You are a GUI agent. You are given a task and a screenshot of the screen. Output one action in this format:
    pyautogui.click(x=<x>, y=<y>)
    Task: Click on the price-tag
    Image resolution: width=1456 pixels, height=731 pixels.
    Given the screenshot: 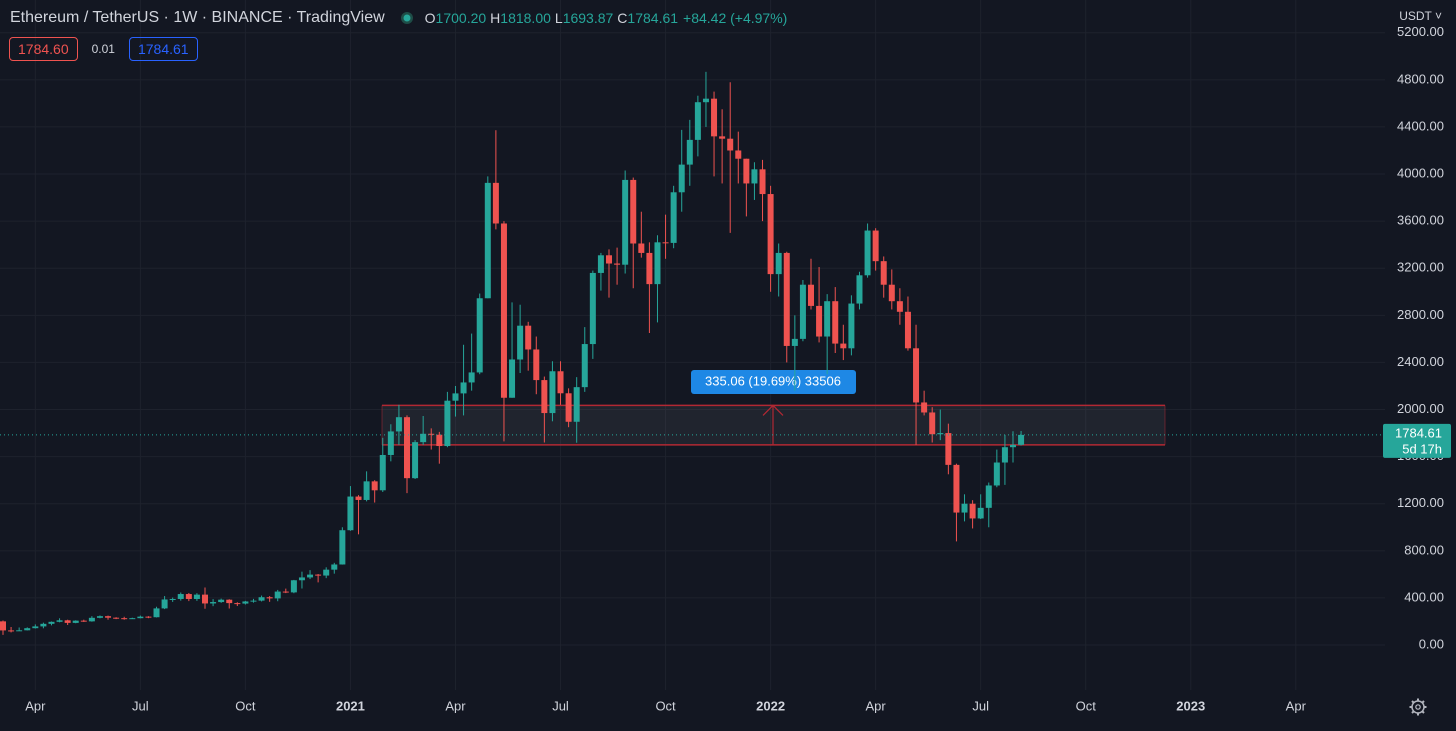 What is the action you would take?
    pyautogui.click(x=1417, y=440)
    